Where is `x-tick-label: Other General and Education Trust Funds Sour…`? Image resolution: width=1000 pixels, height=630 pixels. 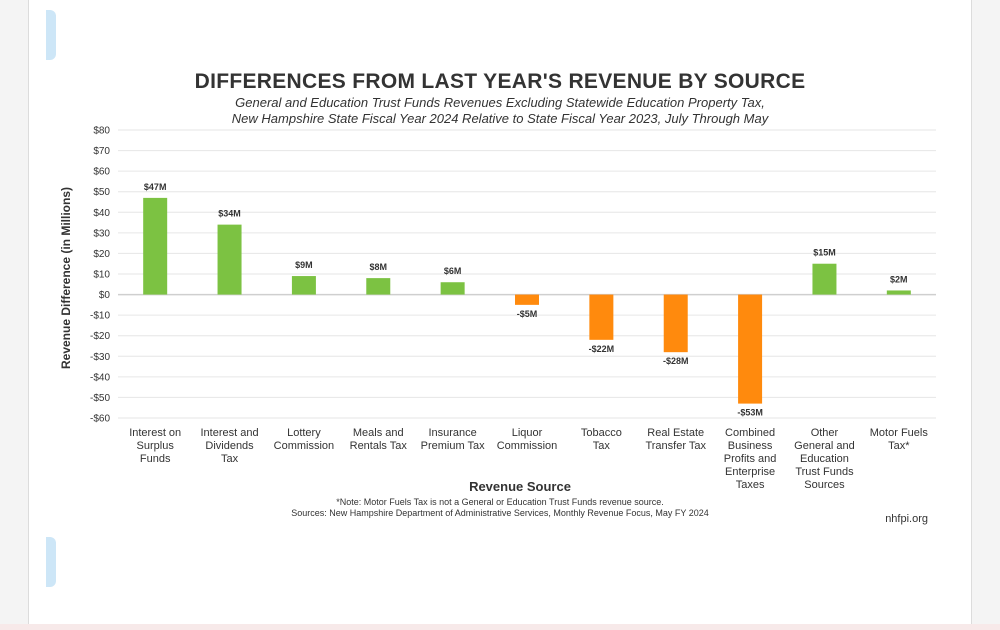
x-tick-label: Other General and Education Trust Funds Sour… is located at coordinates (824, 459).